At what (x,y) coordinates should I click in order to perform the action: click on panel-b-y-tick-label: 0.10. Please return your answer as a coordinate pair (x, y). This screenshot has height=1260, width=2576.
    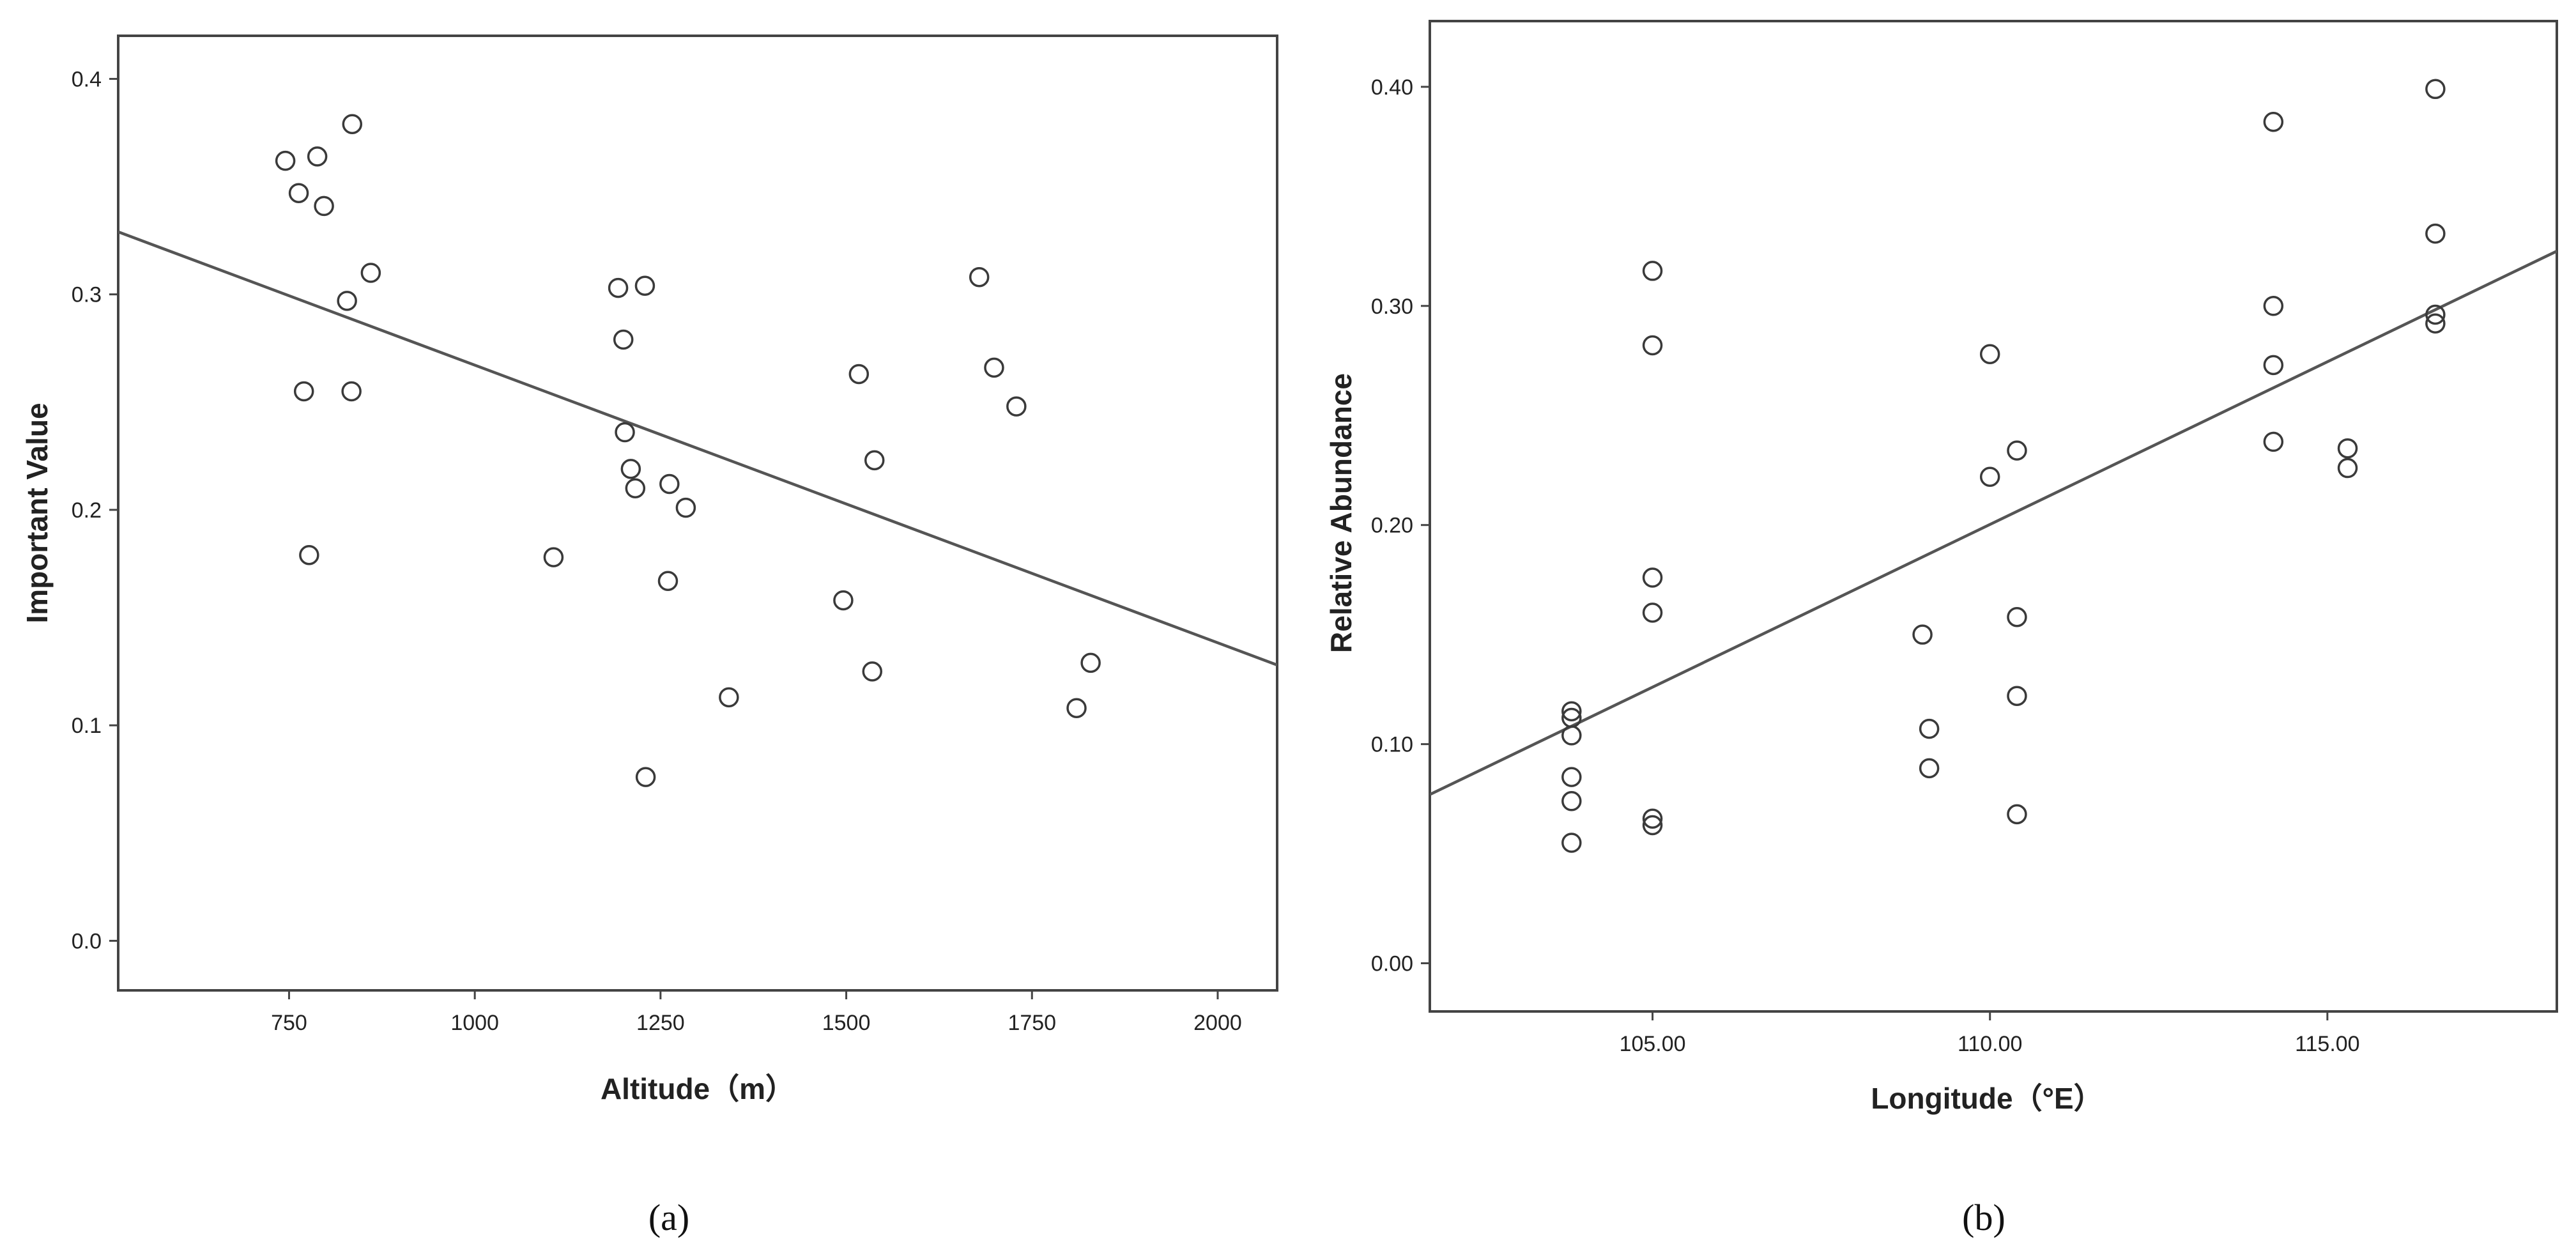
    Looking at the image, I should click on (1392, 745).